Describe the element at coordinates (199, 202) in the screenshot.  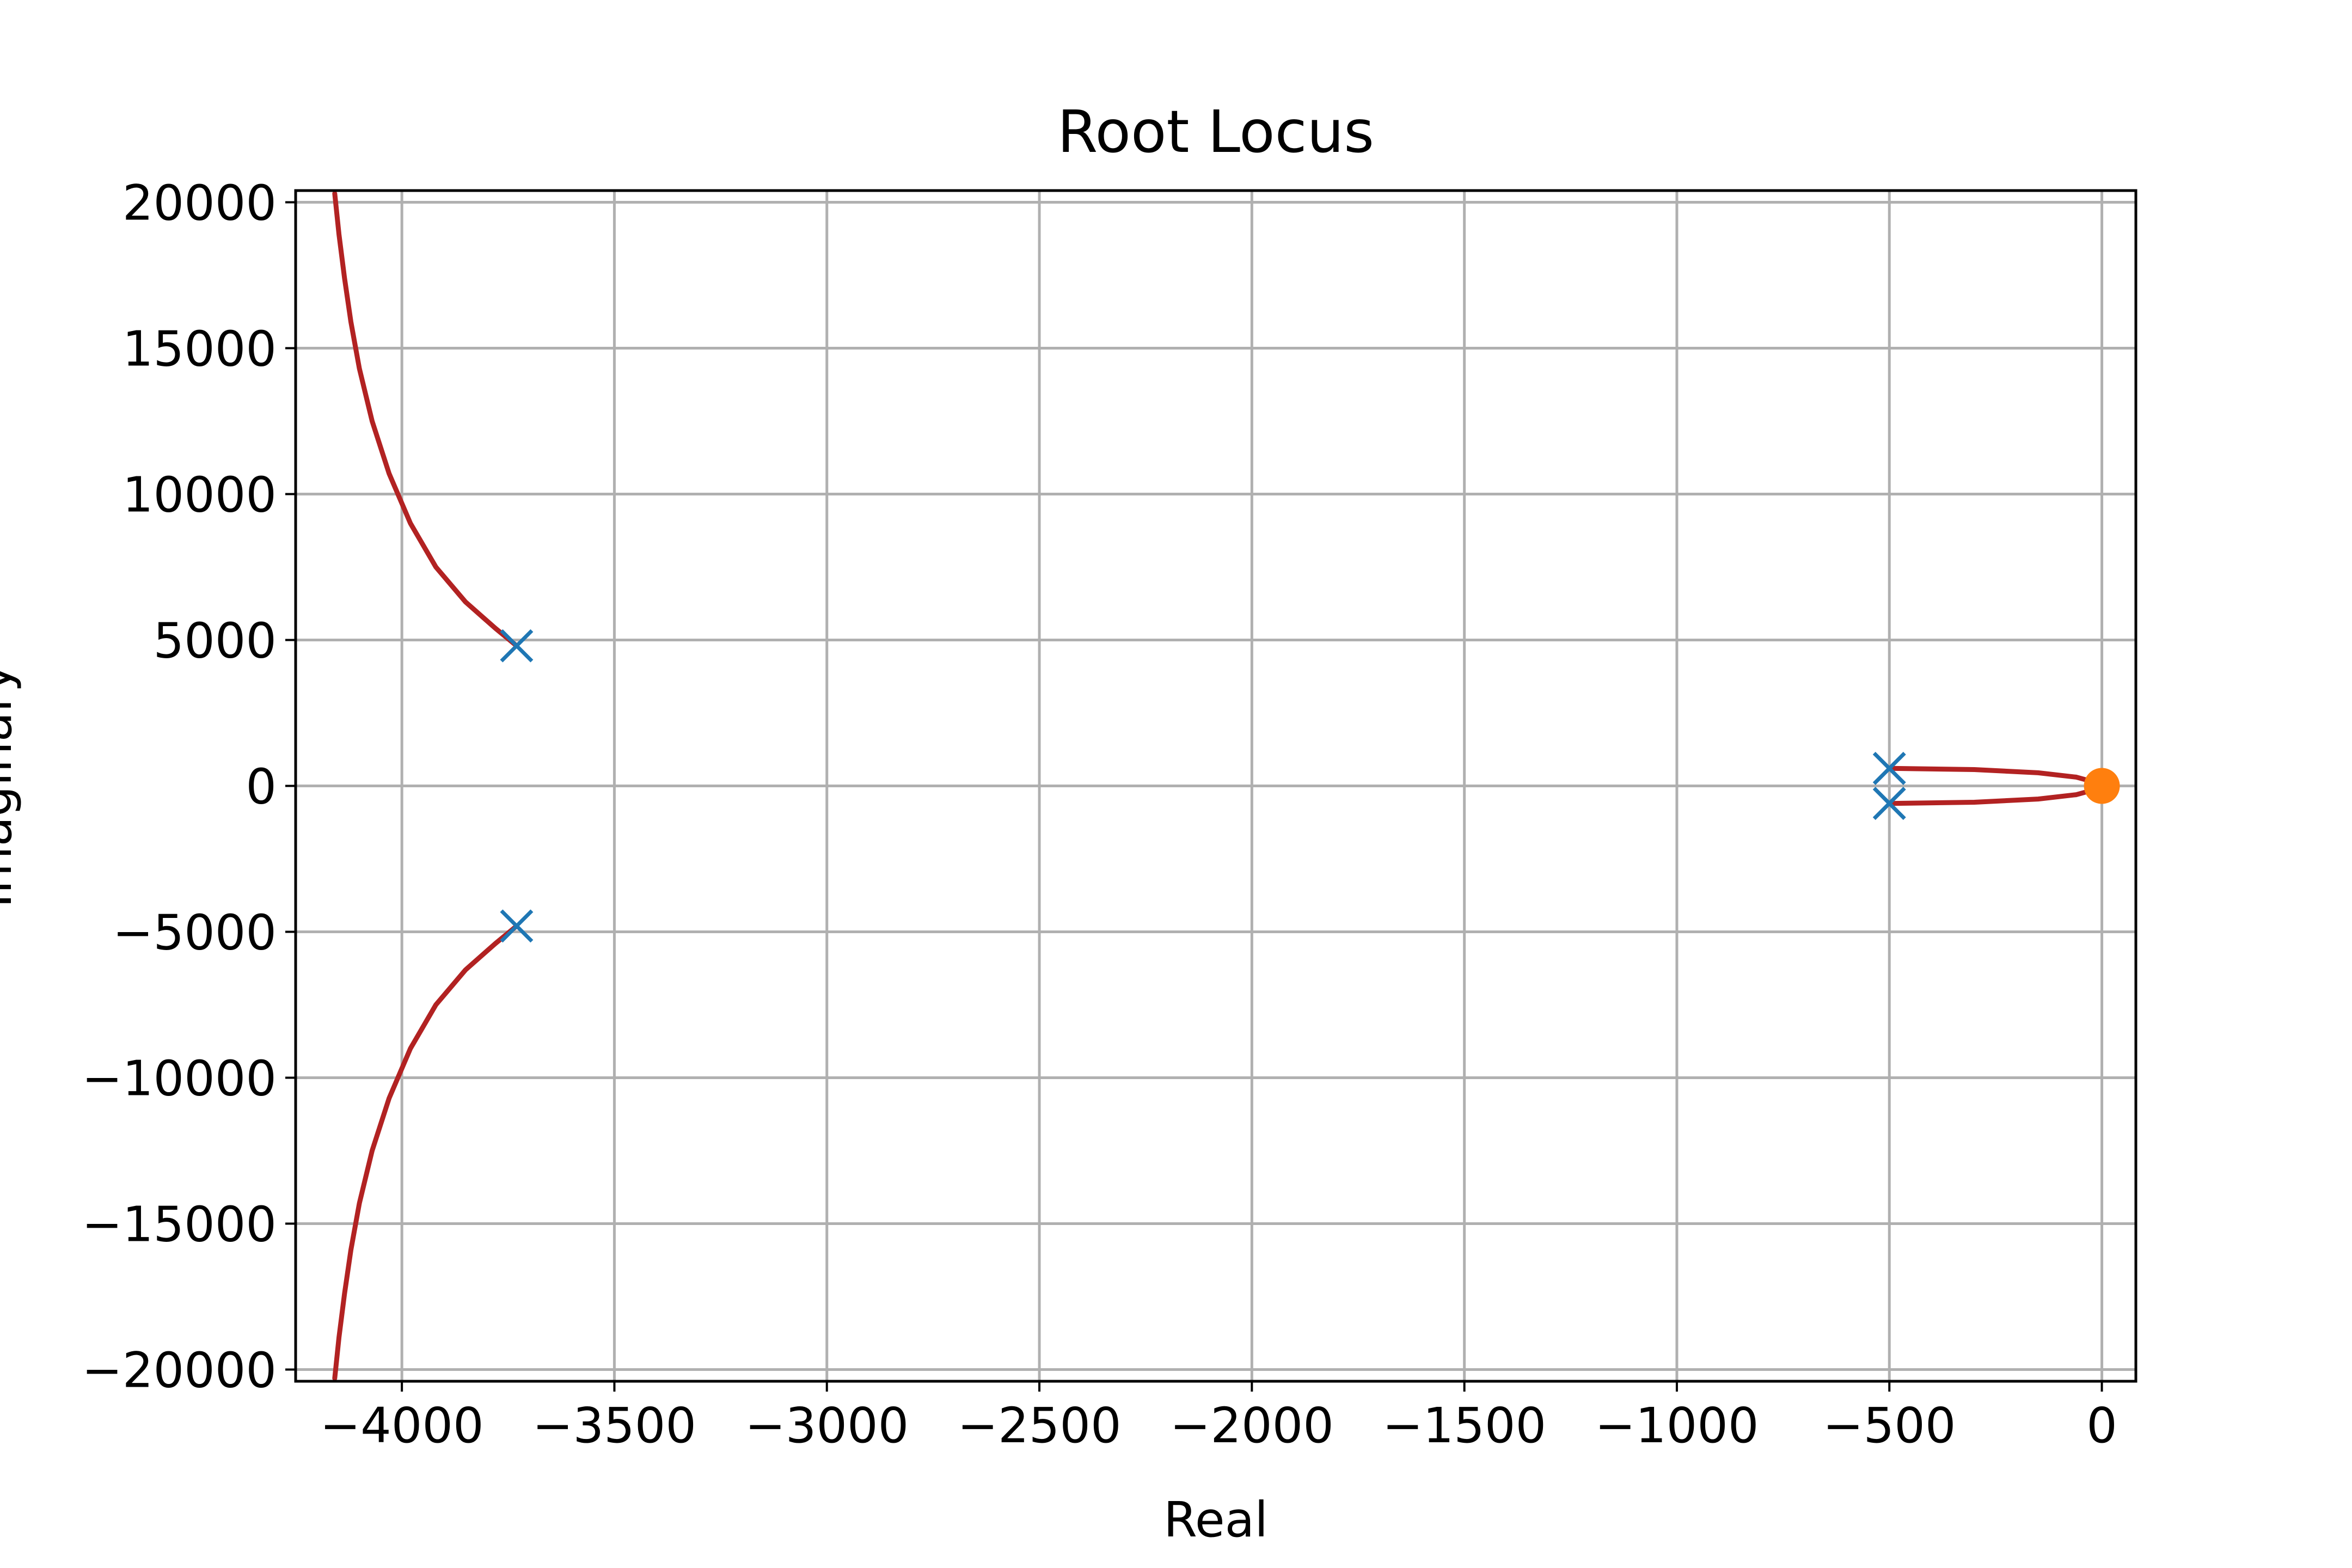
I see `y-tick-label: 20000` at that location.